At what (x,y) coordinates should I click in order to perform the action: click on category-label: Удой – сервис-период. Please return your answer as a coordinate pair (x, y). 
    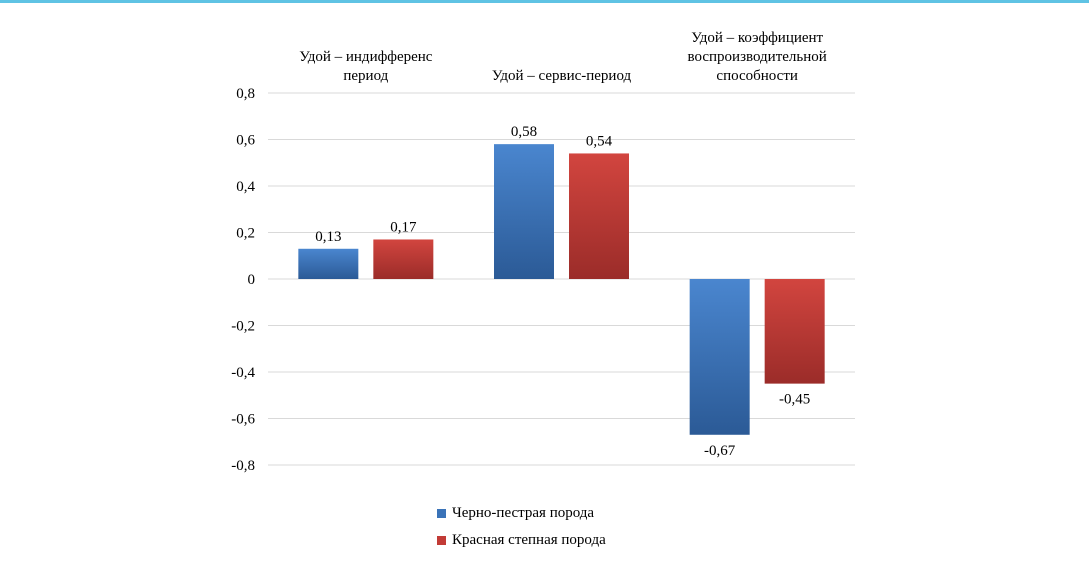
    Looking at the image, I should click on (562, 76).